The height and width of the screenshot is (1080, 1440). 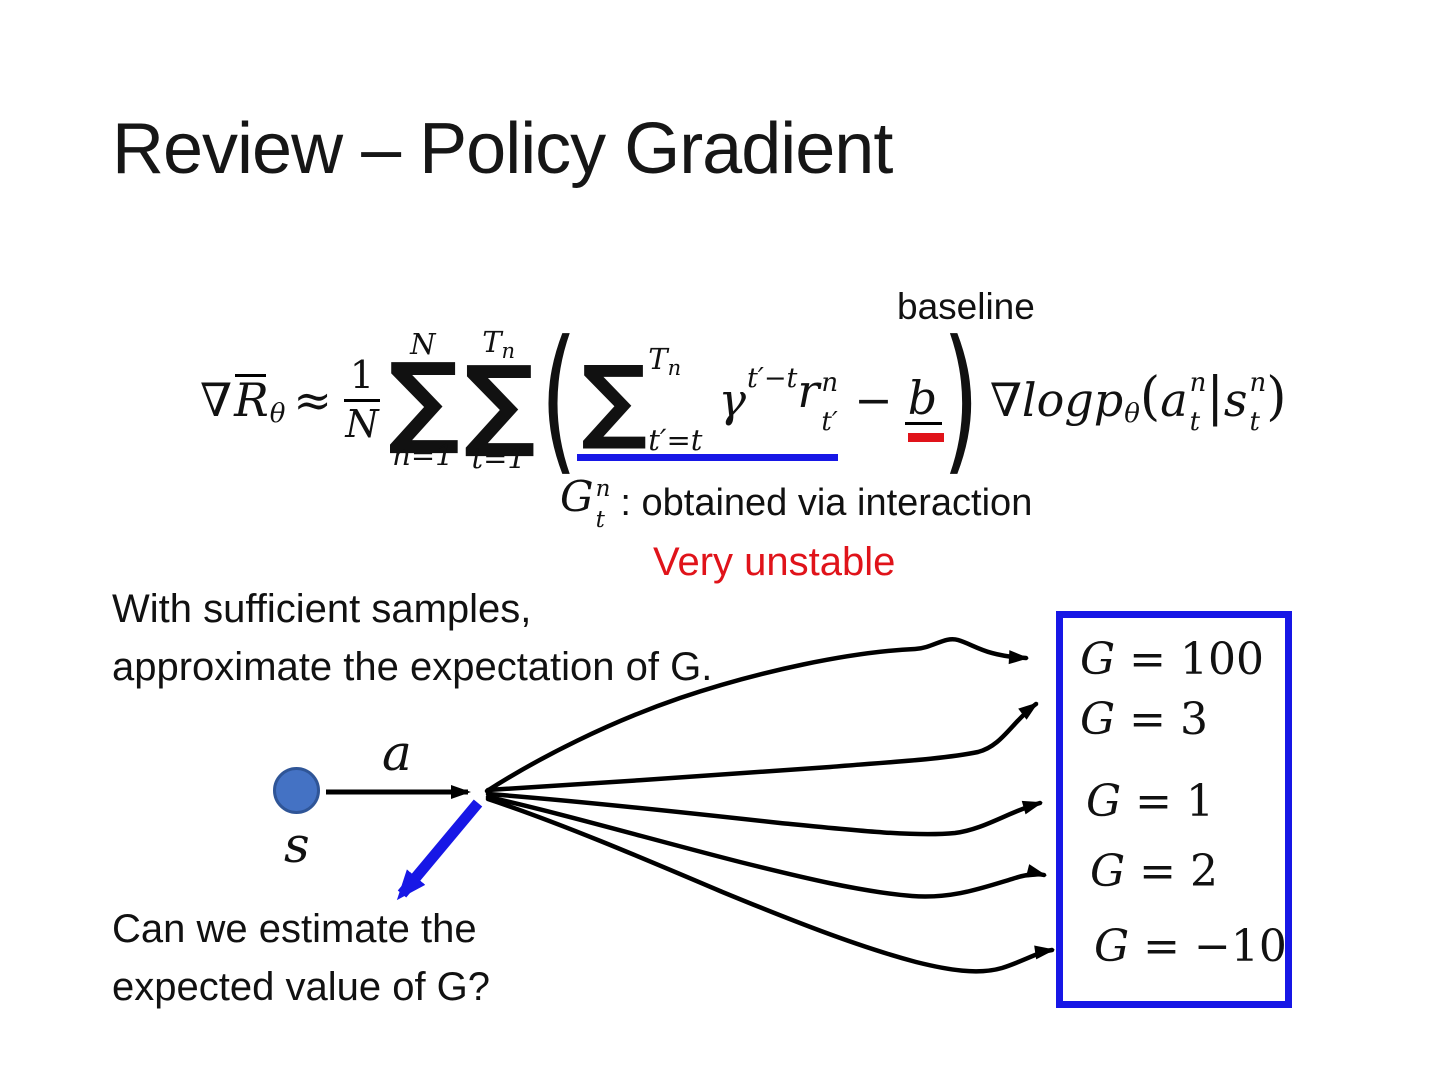 What do you see at coordinates (830, 382) in the screenshot?
I see `reward-superscript: n` at bounding box center [830, 382].